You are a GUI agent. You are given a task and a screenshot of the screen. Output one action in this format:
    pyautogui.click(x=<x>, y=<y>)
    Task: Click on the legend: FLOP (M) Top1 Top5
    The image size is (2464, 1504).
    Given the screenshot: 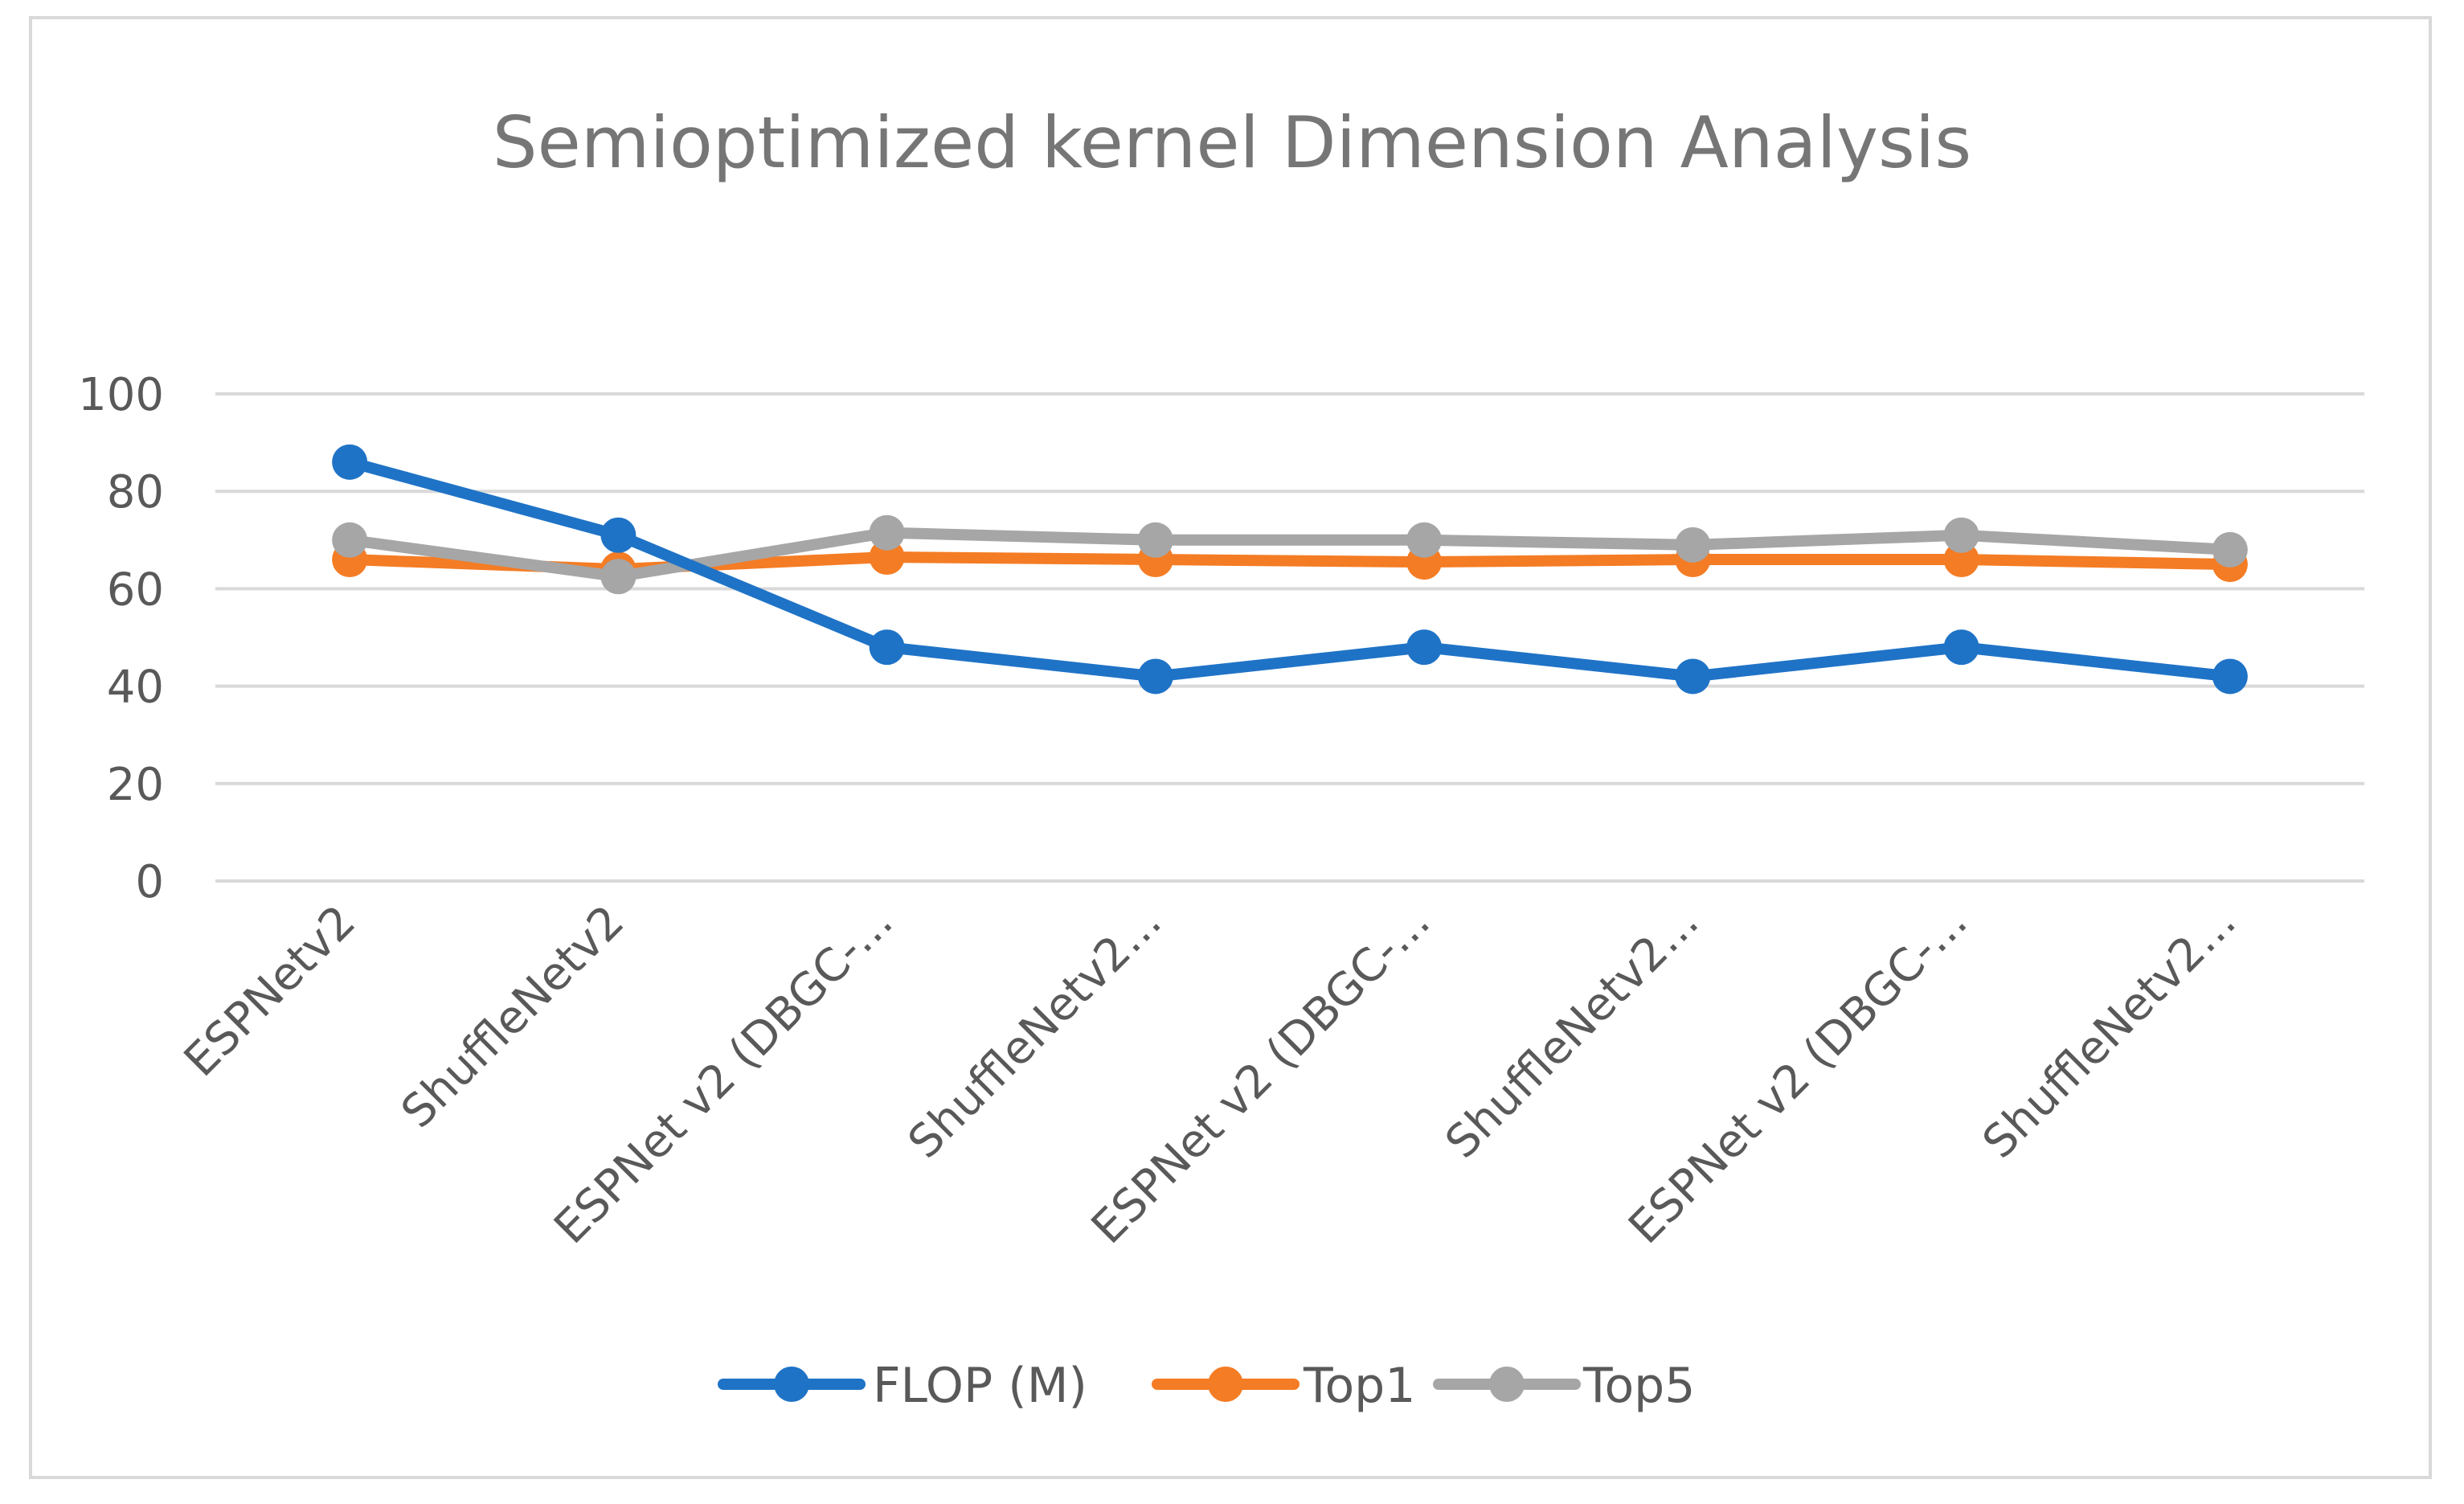 What is the action you would take?
    pyautogui.click(x=1206, y=1386)
    